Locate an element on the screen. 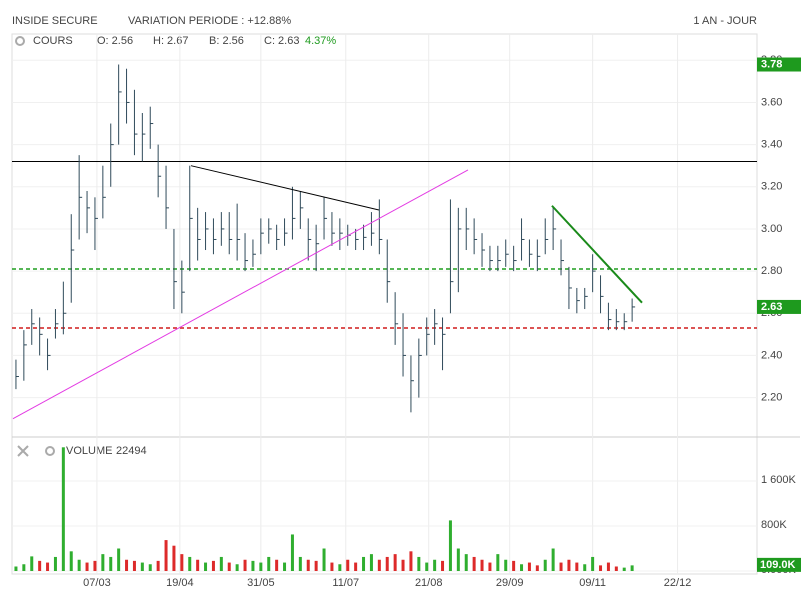 The height and width of the screenshot is (601, 812). volume-title: VOLUME is located at coordinates (89, 451).